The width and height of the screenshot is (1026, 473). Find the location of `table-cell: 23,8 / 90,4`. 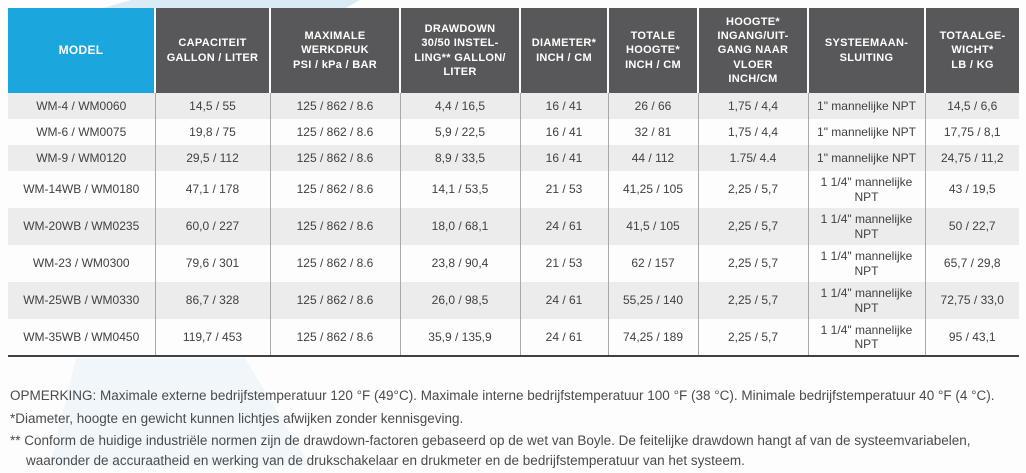

table-cell: 23,8 / 90,4 is located at coordinates (459, 263).